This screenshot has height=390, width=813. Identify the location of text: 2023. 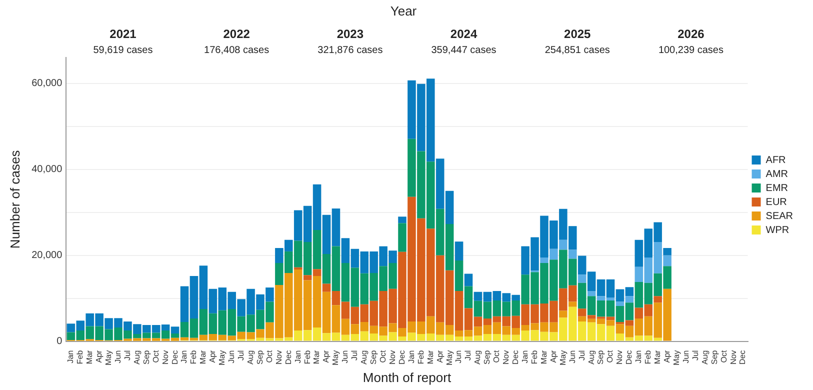
(350, 34).